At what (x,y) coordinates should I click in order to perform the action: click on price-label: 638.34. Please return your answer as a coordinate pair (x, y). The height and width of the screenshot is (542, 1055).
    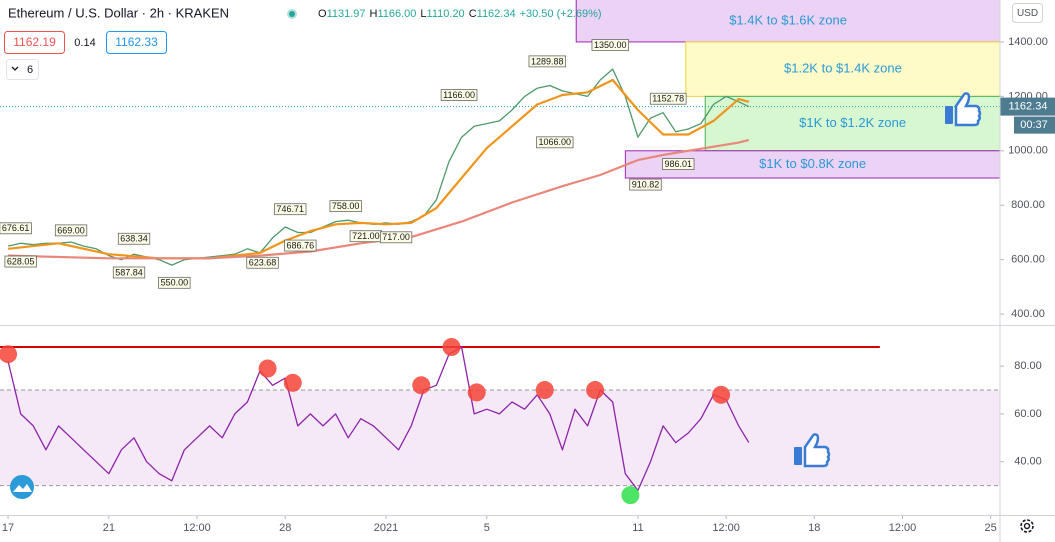
    Looking at the image, I should click on (134, 239).